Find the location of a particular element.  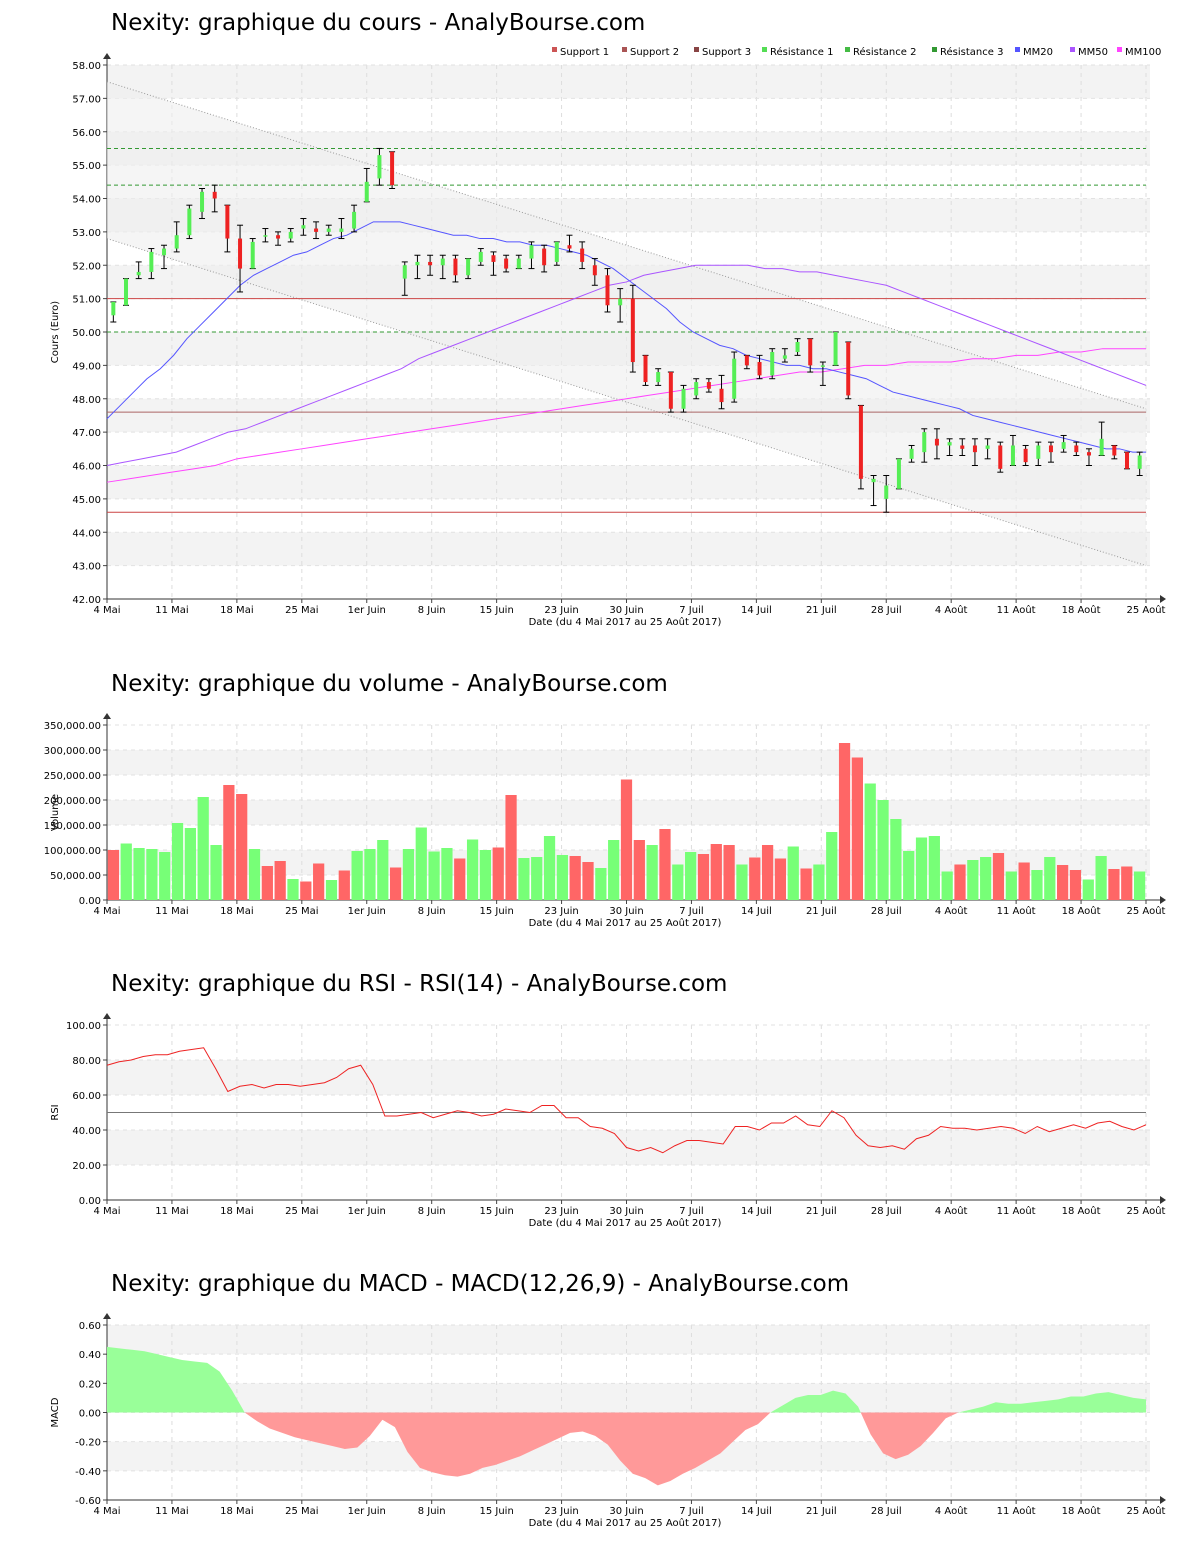

volume-x-axis-label: Date (du 4 Mai 2017 au 25 Août 2017) is located at coordinates (625, 923).